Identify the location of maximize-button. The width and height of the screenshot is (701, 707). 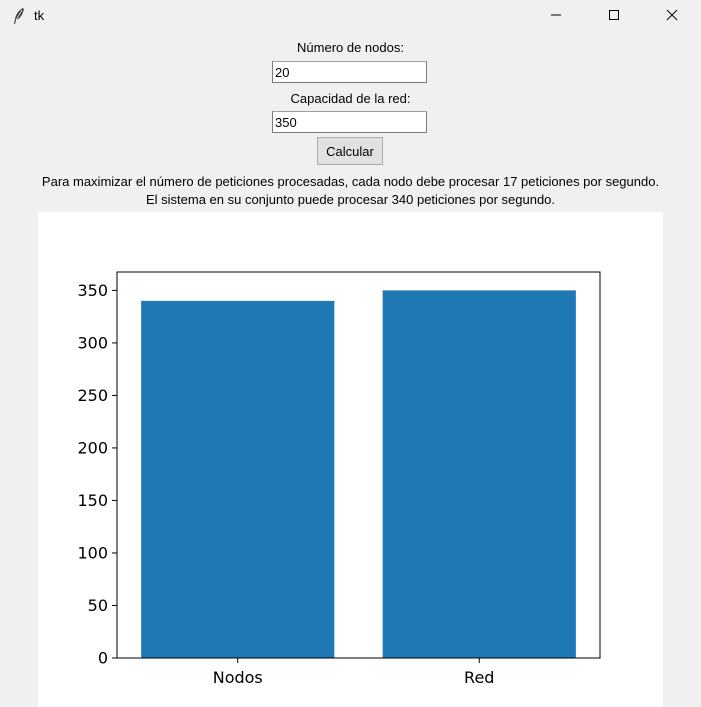
(614, 16).